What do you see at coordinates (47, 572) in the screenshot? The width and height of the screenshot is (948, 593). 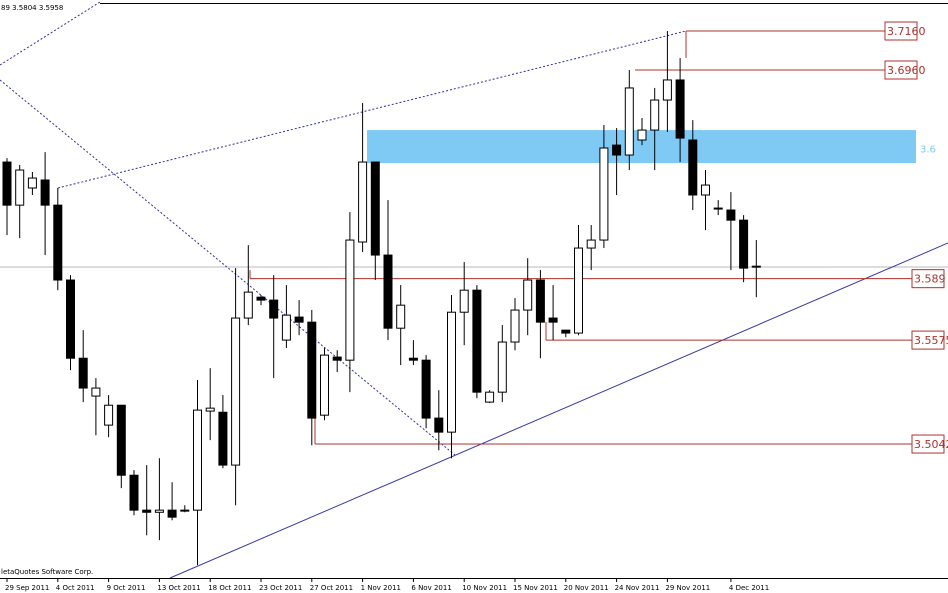 I see `footer-text: letaQuotes Software Corp.` at bounding box center [47, 572].